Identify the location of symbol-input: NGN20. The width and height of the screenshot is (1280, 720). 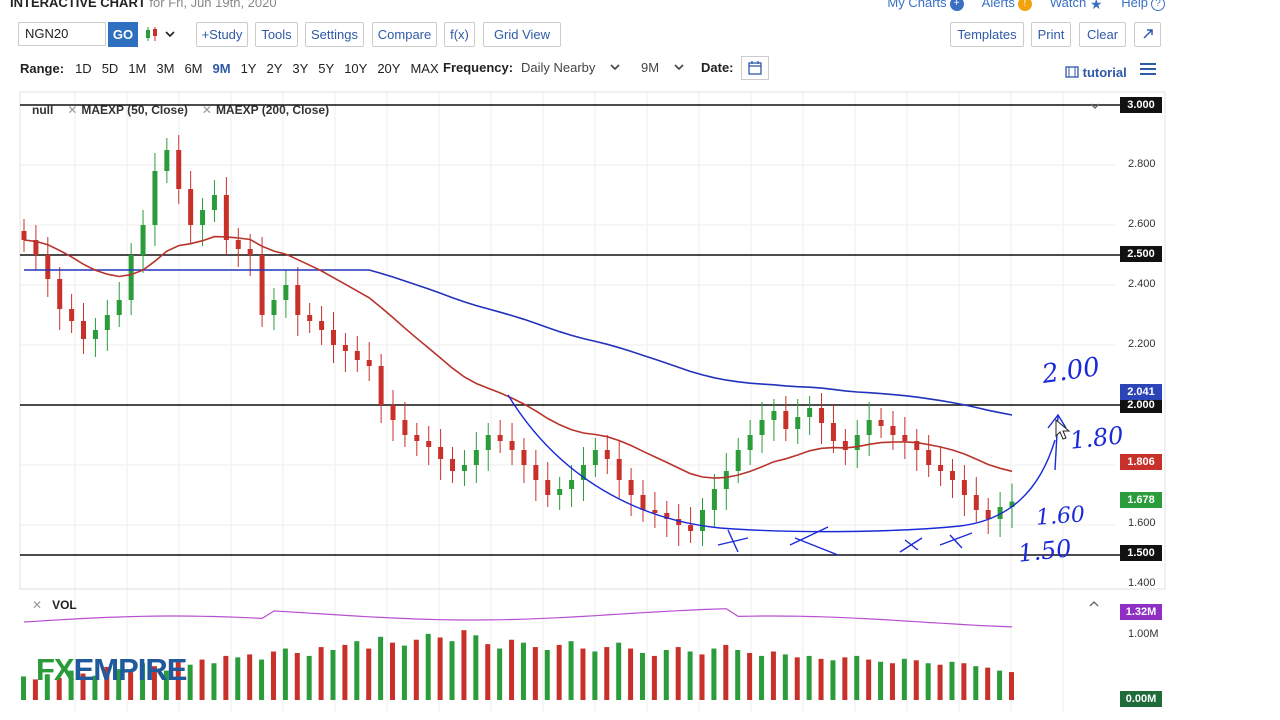
(62, 34).